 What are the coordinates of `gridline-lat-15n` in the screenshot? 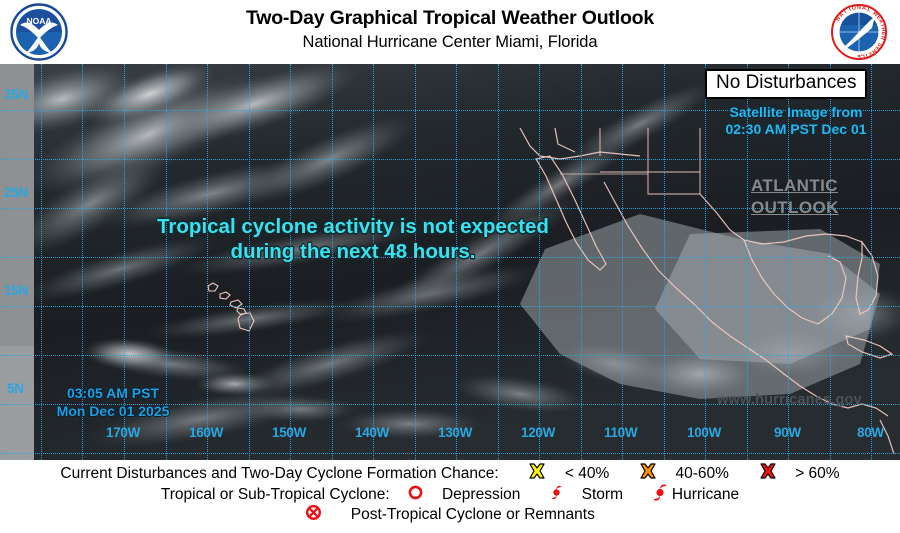 It's located at (450, 355).